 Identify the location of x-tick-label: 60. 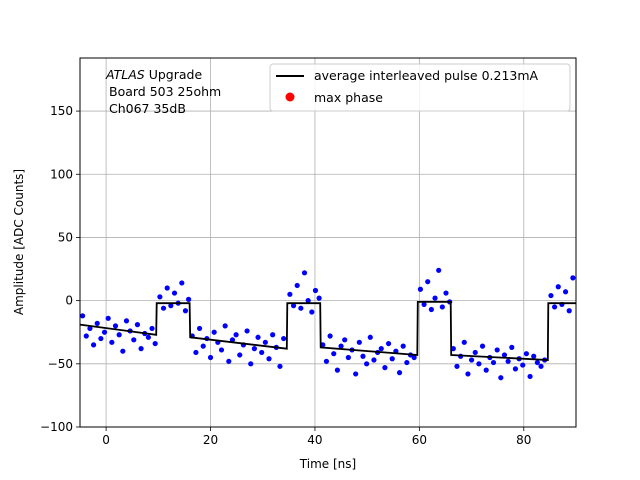
(419, 440).